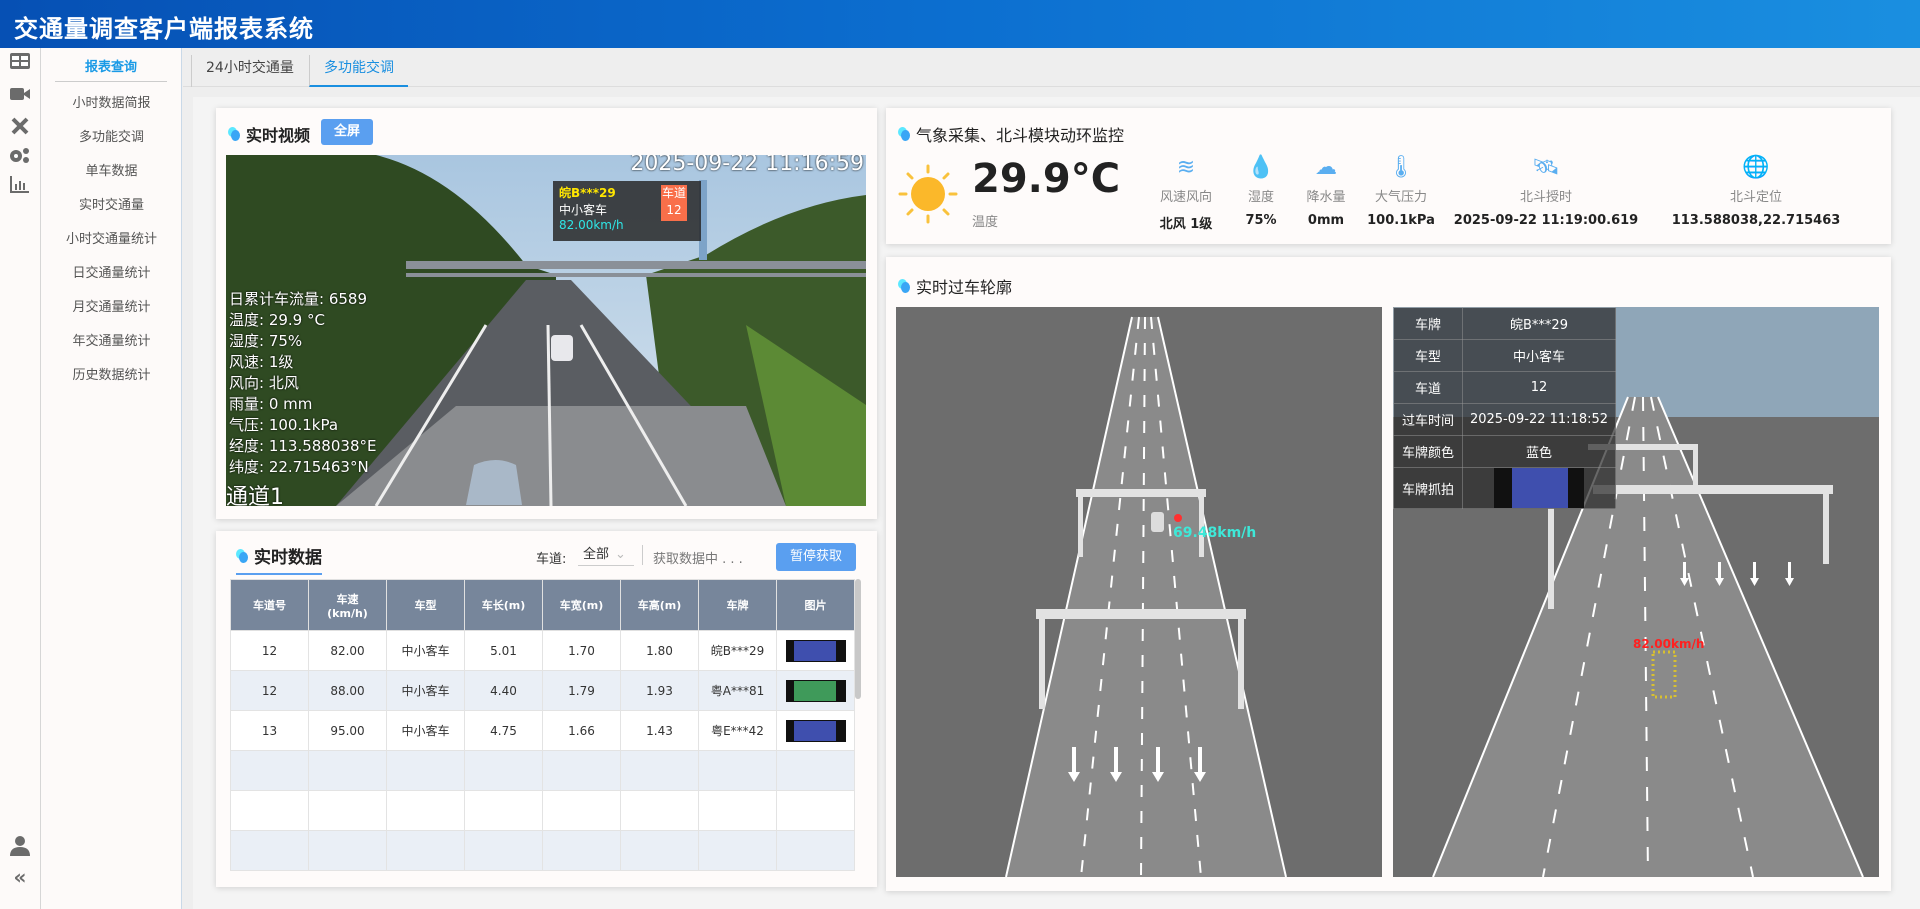  I want to click on cell-plate: 粤A***81, so click(737, 690).